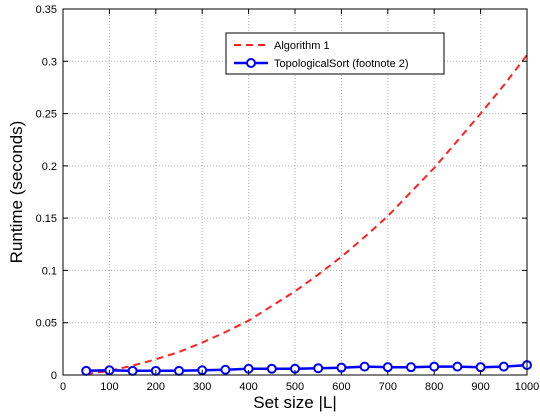 The image size is (540, 417). I want to click on y-axis-label: Runtime (seconds), so click(16, 192).